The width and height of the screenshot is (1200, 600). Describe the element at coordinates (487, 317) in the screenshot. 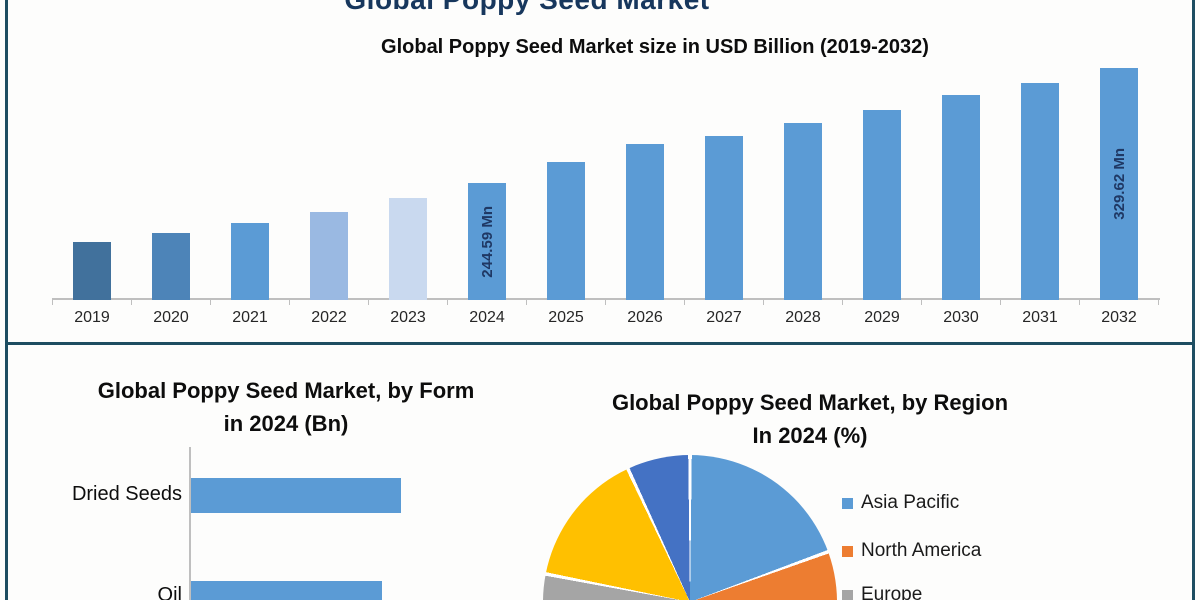

I see `x-label-2024: 2024` at that location.